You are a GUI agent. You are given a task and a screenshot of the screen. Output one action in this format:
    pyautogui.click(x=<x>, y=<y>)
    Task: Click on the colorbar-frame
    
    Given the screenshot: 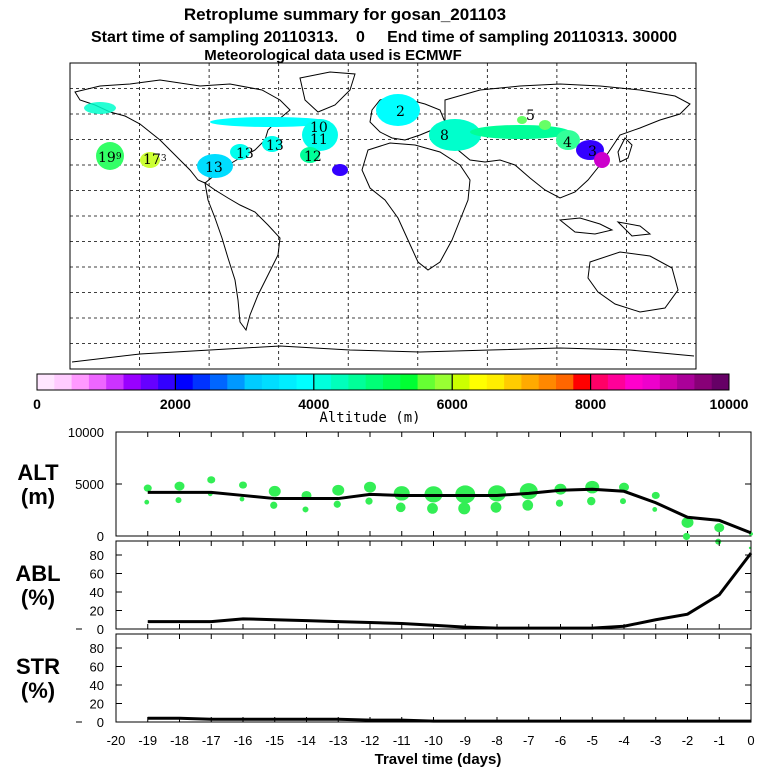 What is the action you would take?
    pyautogui.click(x=383, y=382)
    